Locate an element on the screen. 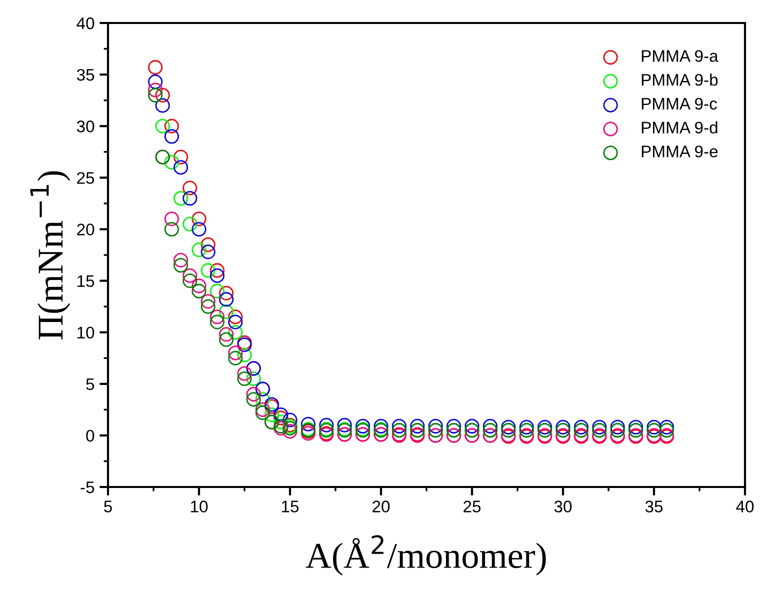 The height and width of the screenshot is (612, 763). y-axis-title: Π(mNm$^{−1}$) is located at coordinates (50, 255).